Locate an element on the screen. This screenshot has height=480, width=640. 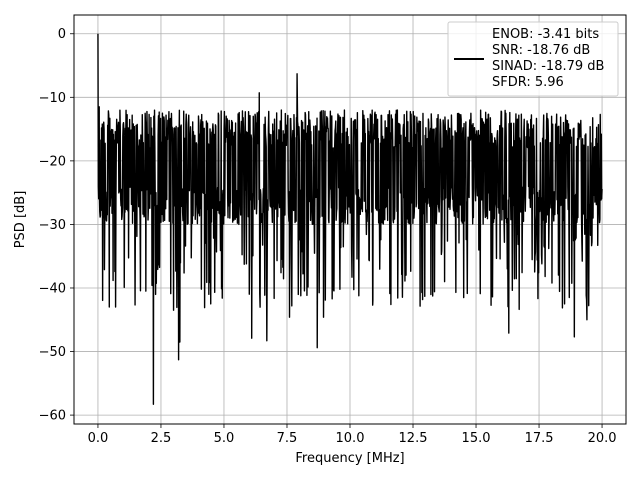
legend-text-sinad: SINAD: -18.79 dB is located at coordinates (548, 66).